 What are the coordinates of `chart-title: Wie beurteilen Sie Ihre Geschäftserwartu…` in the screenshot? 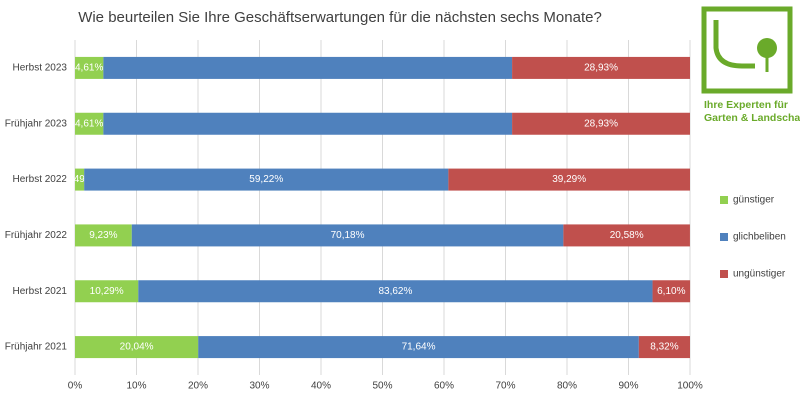 It's located at (340, 17).